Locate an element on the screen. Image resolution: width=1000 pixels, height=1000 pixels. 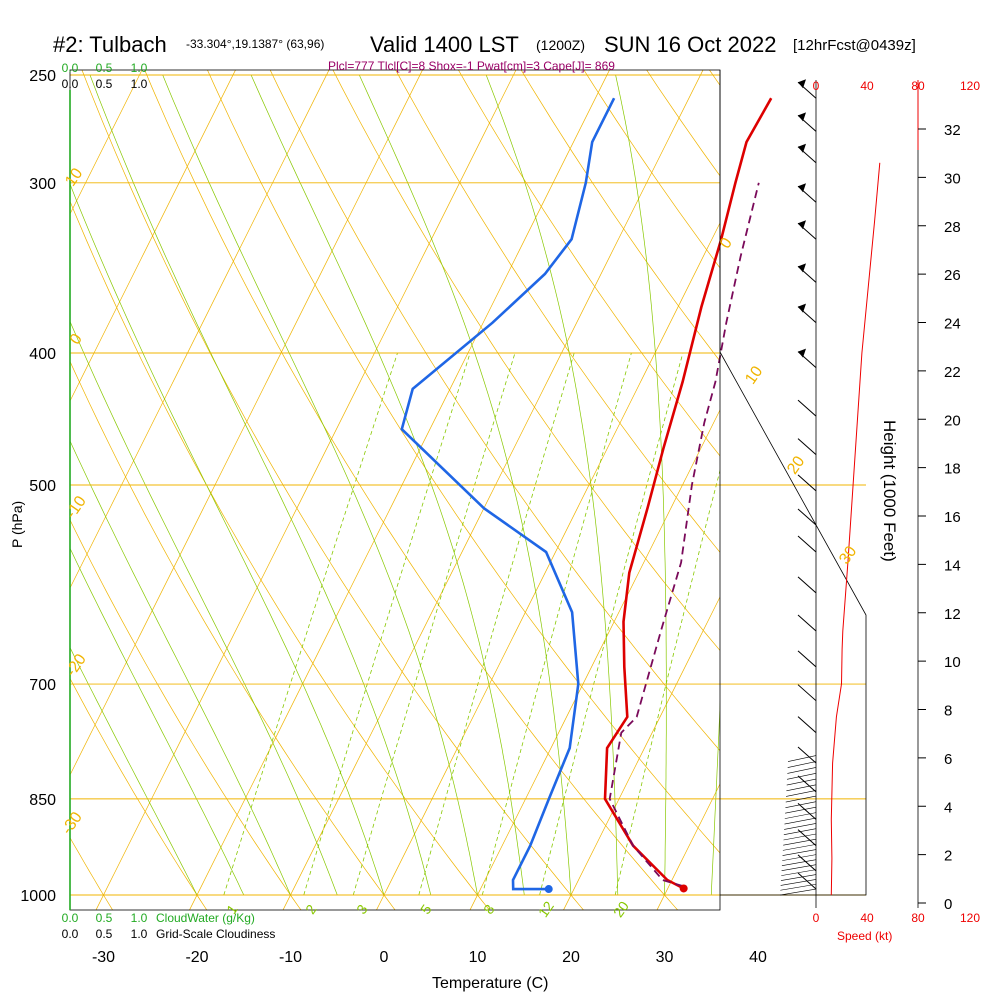
height-tick-label: 6 is located at coordinates (948, 759).